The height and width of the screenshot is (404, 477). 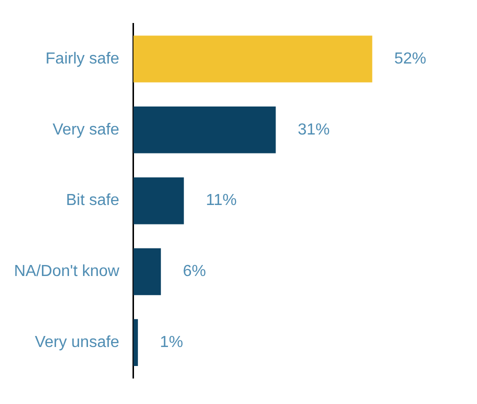 What do you see at coordinates (93, 201) in the screenshot?
I see `y-tick-label: Bit safe` at bounding box center [93, 201].